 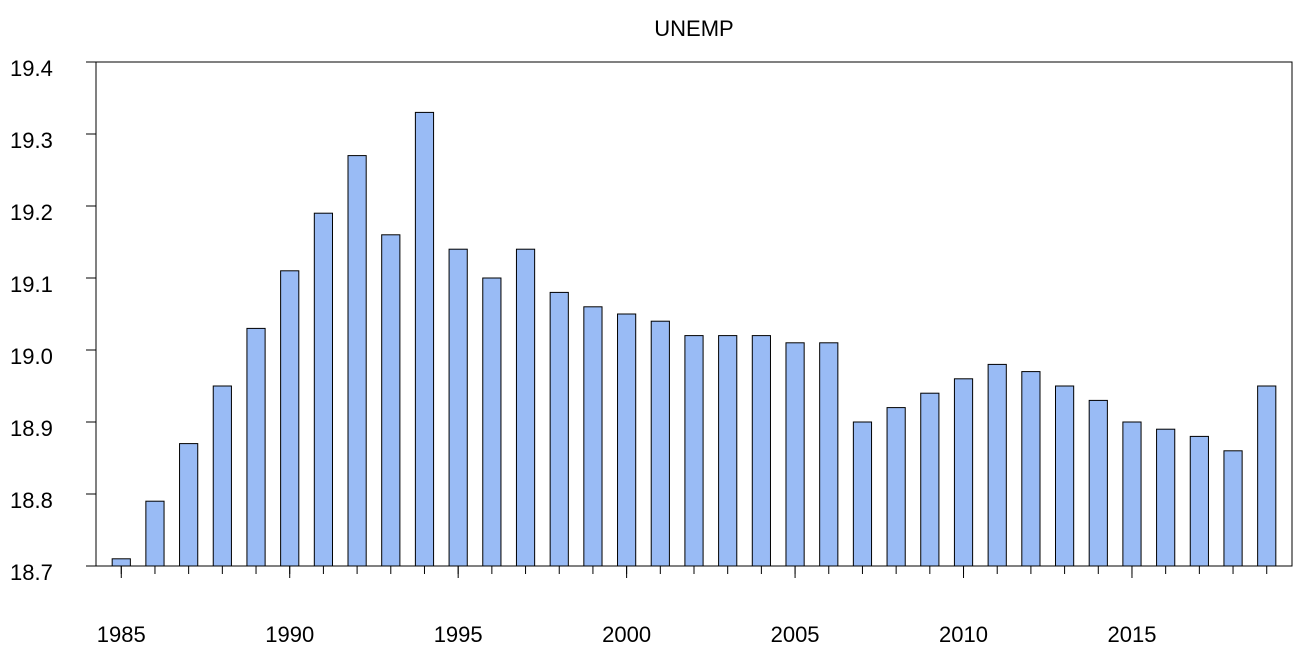 I want to click on y-tick-label: 18.8, so click(x=31, y=500).